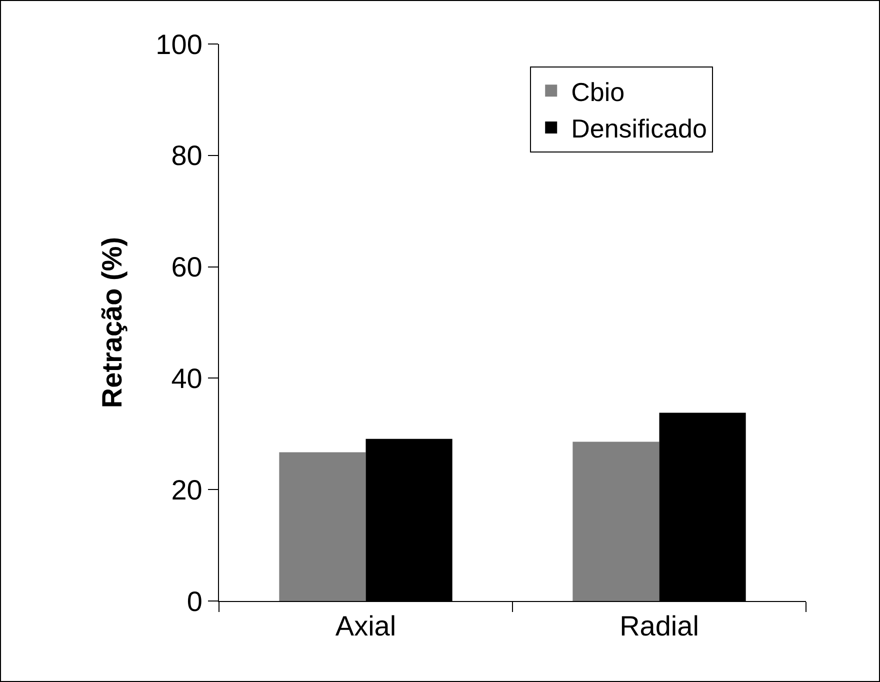 This screenshot has height=682, width=880. Describe the element at coordinates (639, 129) in the screenshot. I see `legend-label: Densificado` at that location.